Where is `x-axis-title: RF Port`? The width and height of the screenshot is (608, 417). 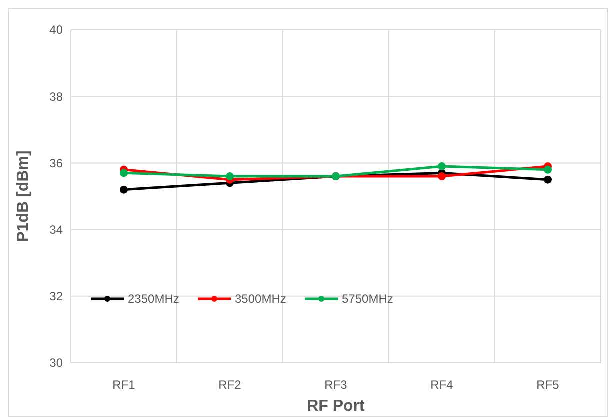
x-axis-title: RF Port is located at coordinates (336, 406).